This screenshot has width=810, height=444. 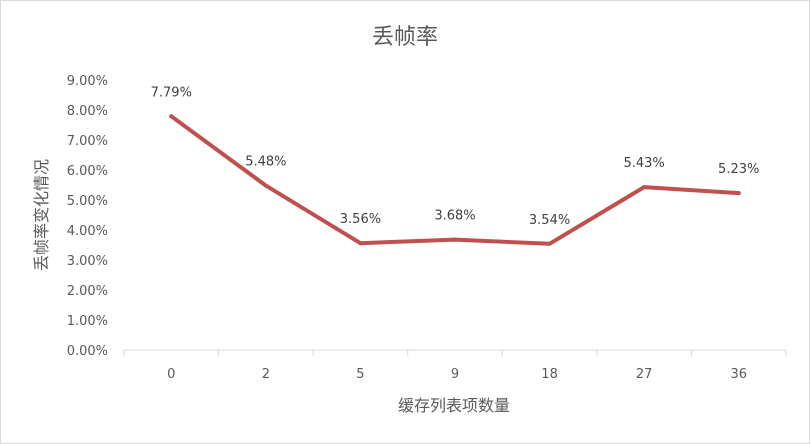 I want to click on x-tick-label: 27, so click(x=644, y=374).